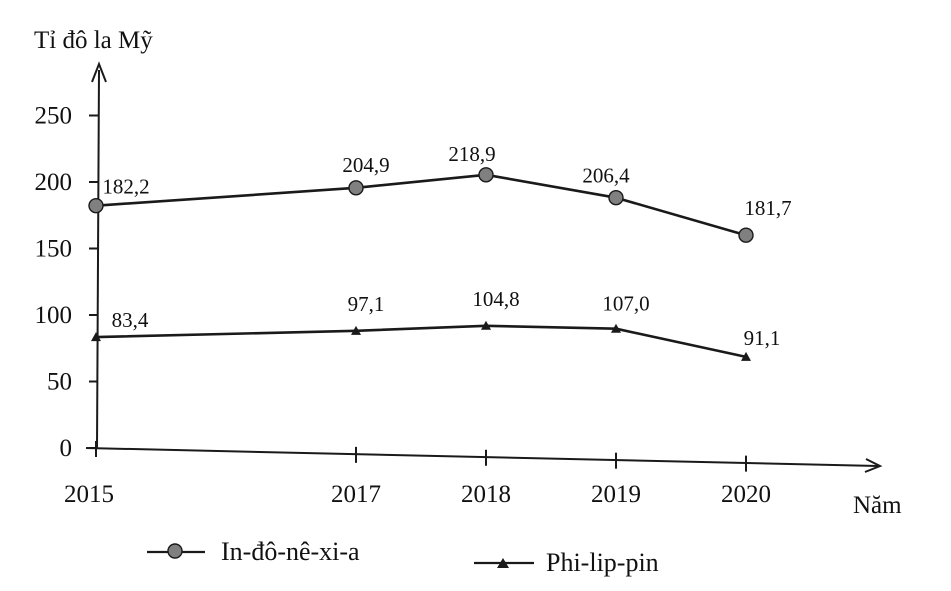  Describe the element at coordinates (54, 315) in the screenshot. I see `y-tick-label: 100` at that location.